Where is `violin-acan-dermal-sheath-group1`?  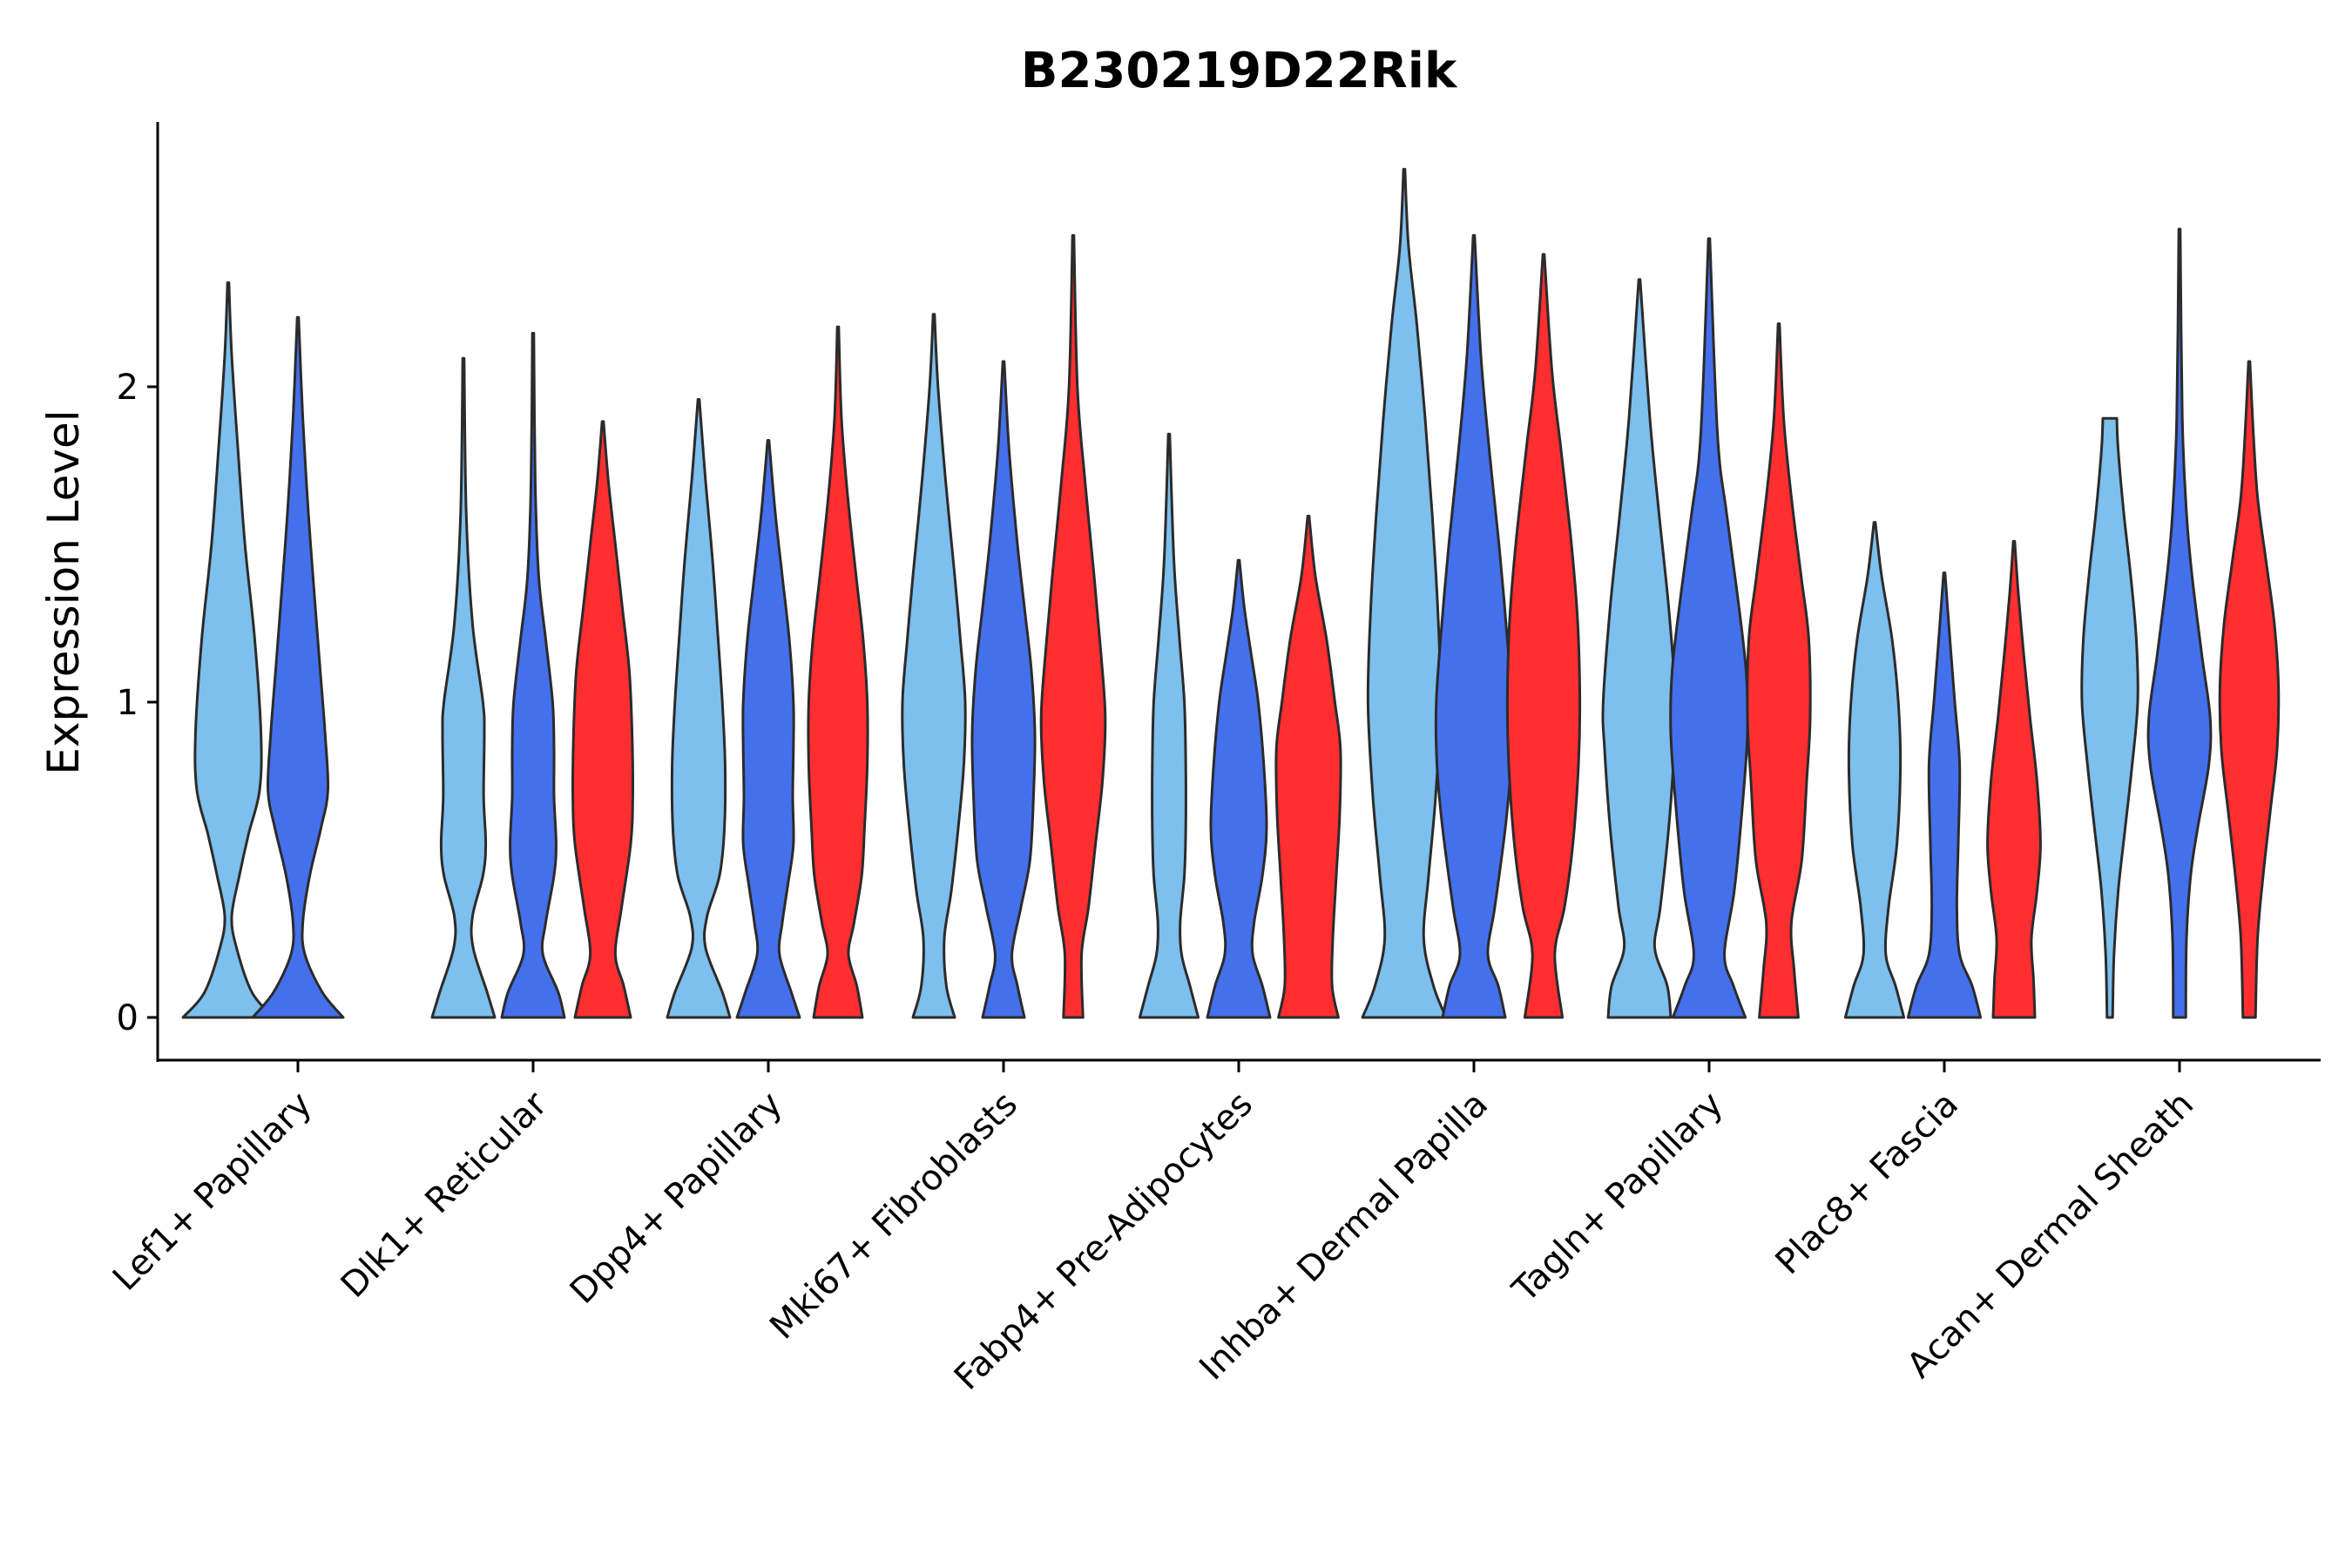
violin-acan-dermal-sheath-group1 is located at coordinates (2109, 717).